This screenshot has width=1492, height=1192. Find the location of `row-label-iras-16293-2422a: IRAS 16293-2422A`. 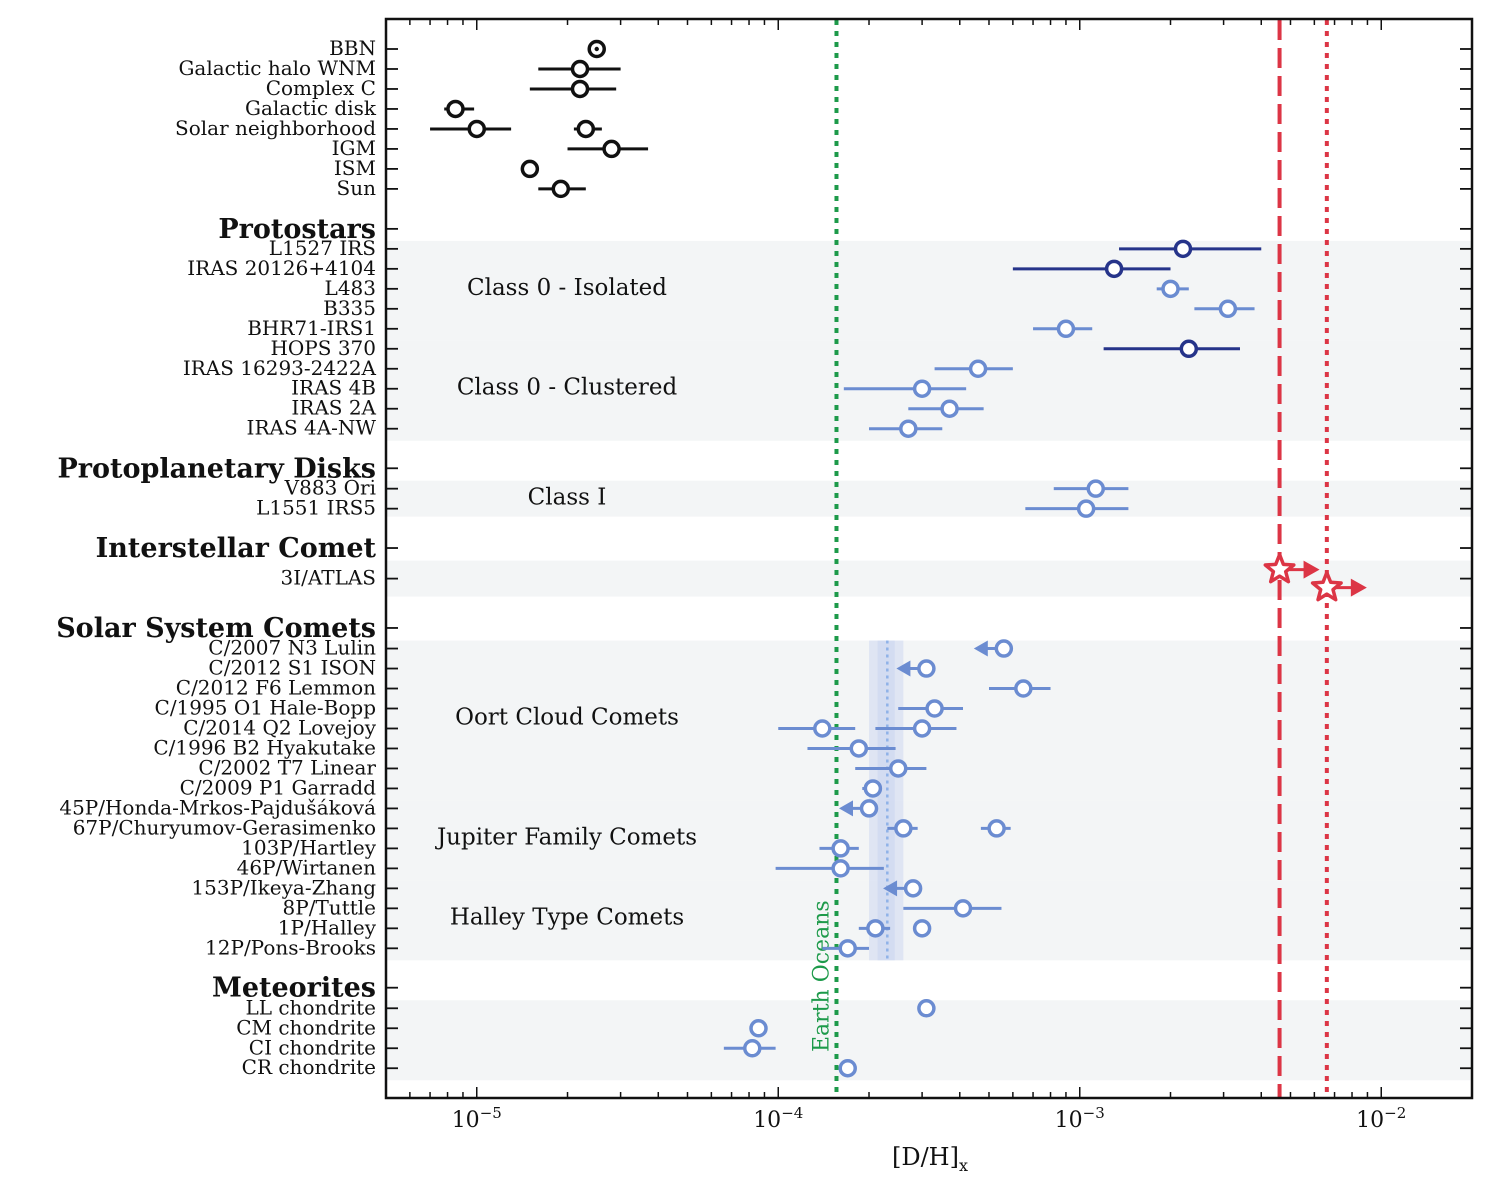

row-label-iras-16293-2422a: IRAS 16293-2422A is located at coordinates (280, 368).